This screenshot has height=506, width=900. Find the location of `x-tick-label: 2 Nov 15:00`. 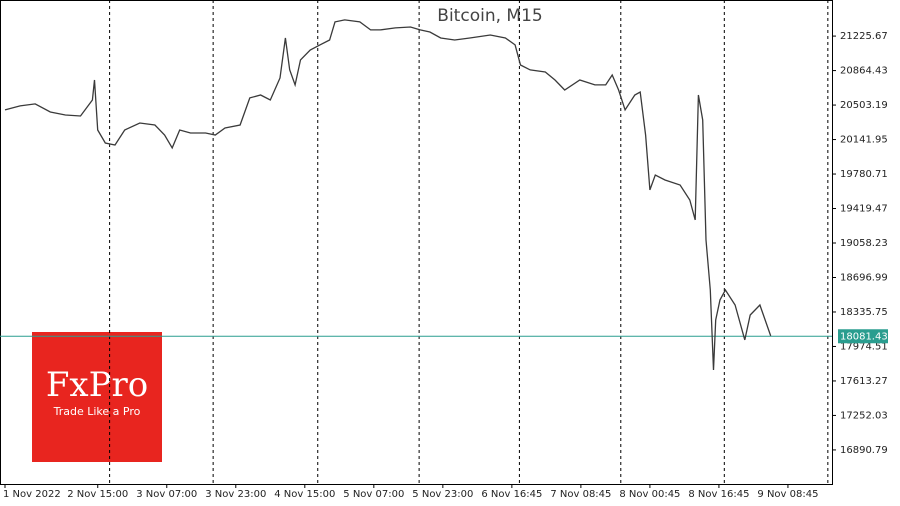

x-tick-label: 2 Nov 15:00 is located at coordinates (97, 494).